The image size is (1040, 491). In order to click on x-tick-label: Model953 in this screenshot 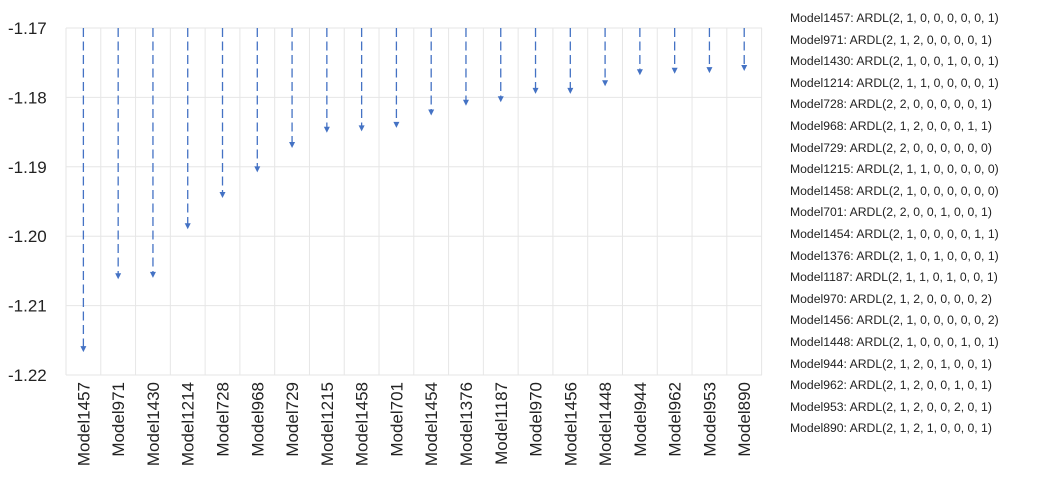, I will do `click(709, 419)`.